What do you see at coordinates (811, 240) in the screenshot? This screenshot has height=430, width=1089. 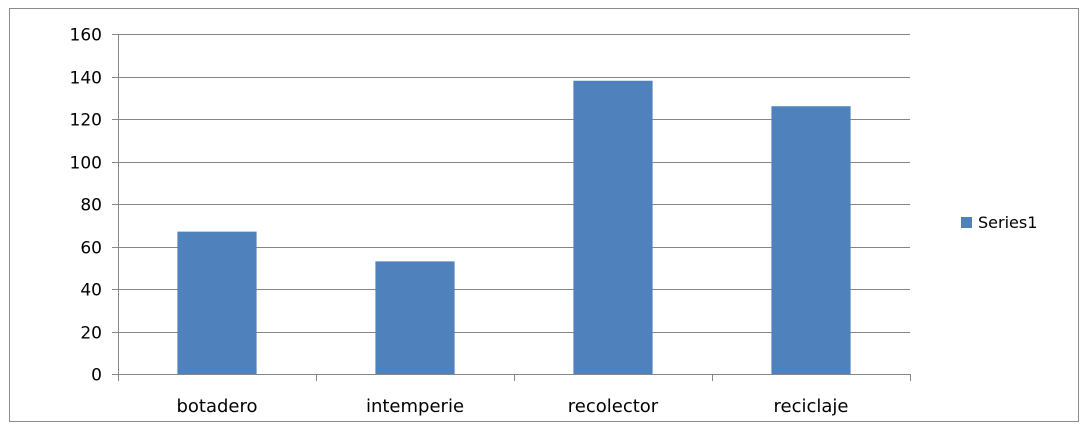 I see `bar-reciclaje` at bounding box center [811, 240].